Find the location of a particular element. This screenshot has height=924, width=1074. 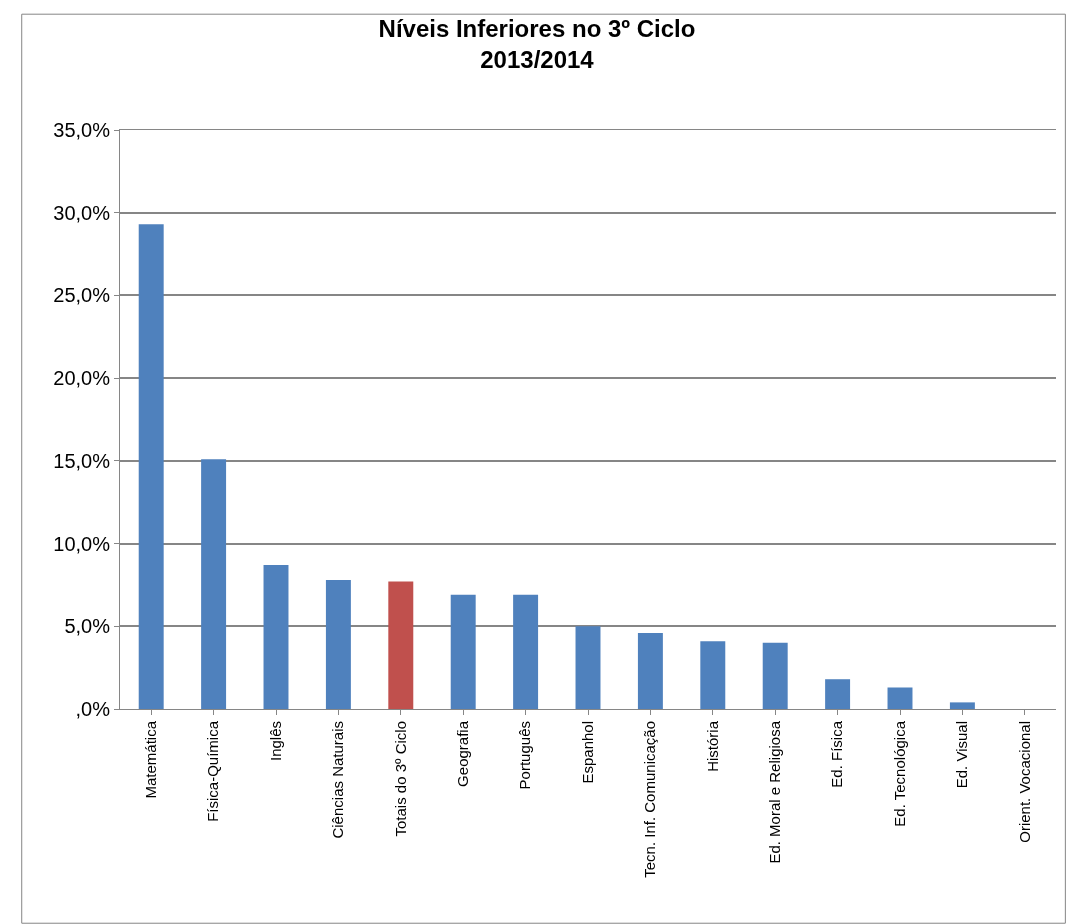

x-tick-label: Orient. Vocacional is located at coordinates (1024, 782).